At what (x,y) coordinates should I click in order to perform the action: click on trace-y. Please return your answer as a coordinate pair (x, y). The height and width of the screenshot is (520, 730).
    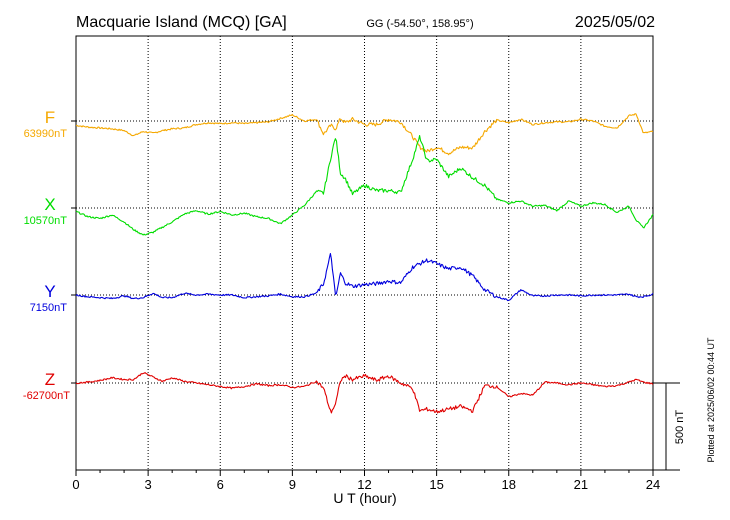
    Looking at the image, I should click on (364, 277).